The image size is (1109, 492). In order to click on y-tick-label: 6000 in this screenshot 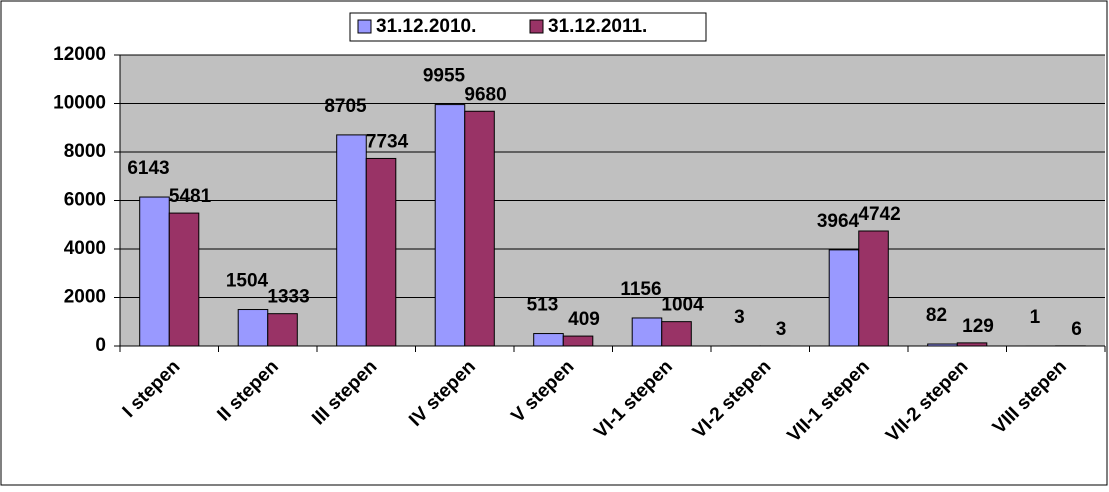, I will do `click(85, 200)`.